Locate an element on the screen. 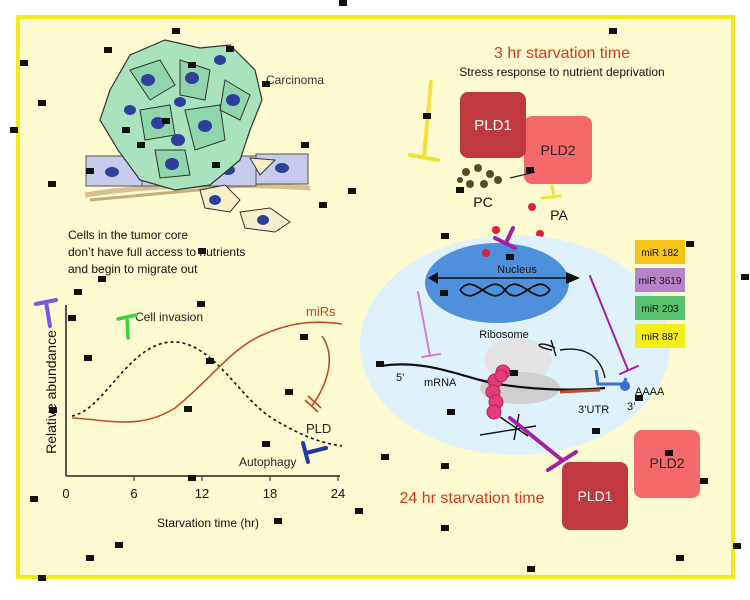  pld2-box-bottom is located at coordinates (667, 464).